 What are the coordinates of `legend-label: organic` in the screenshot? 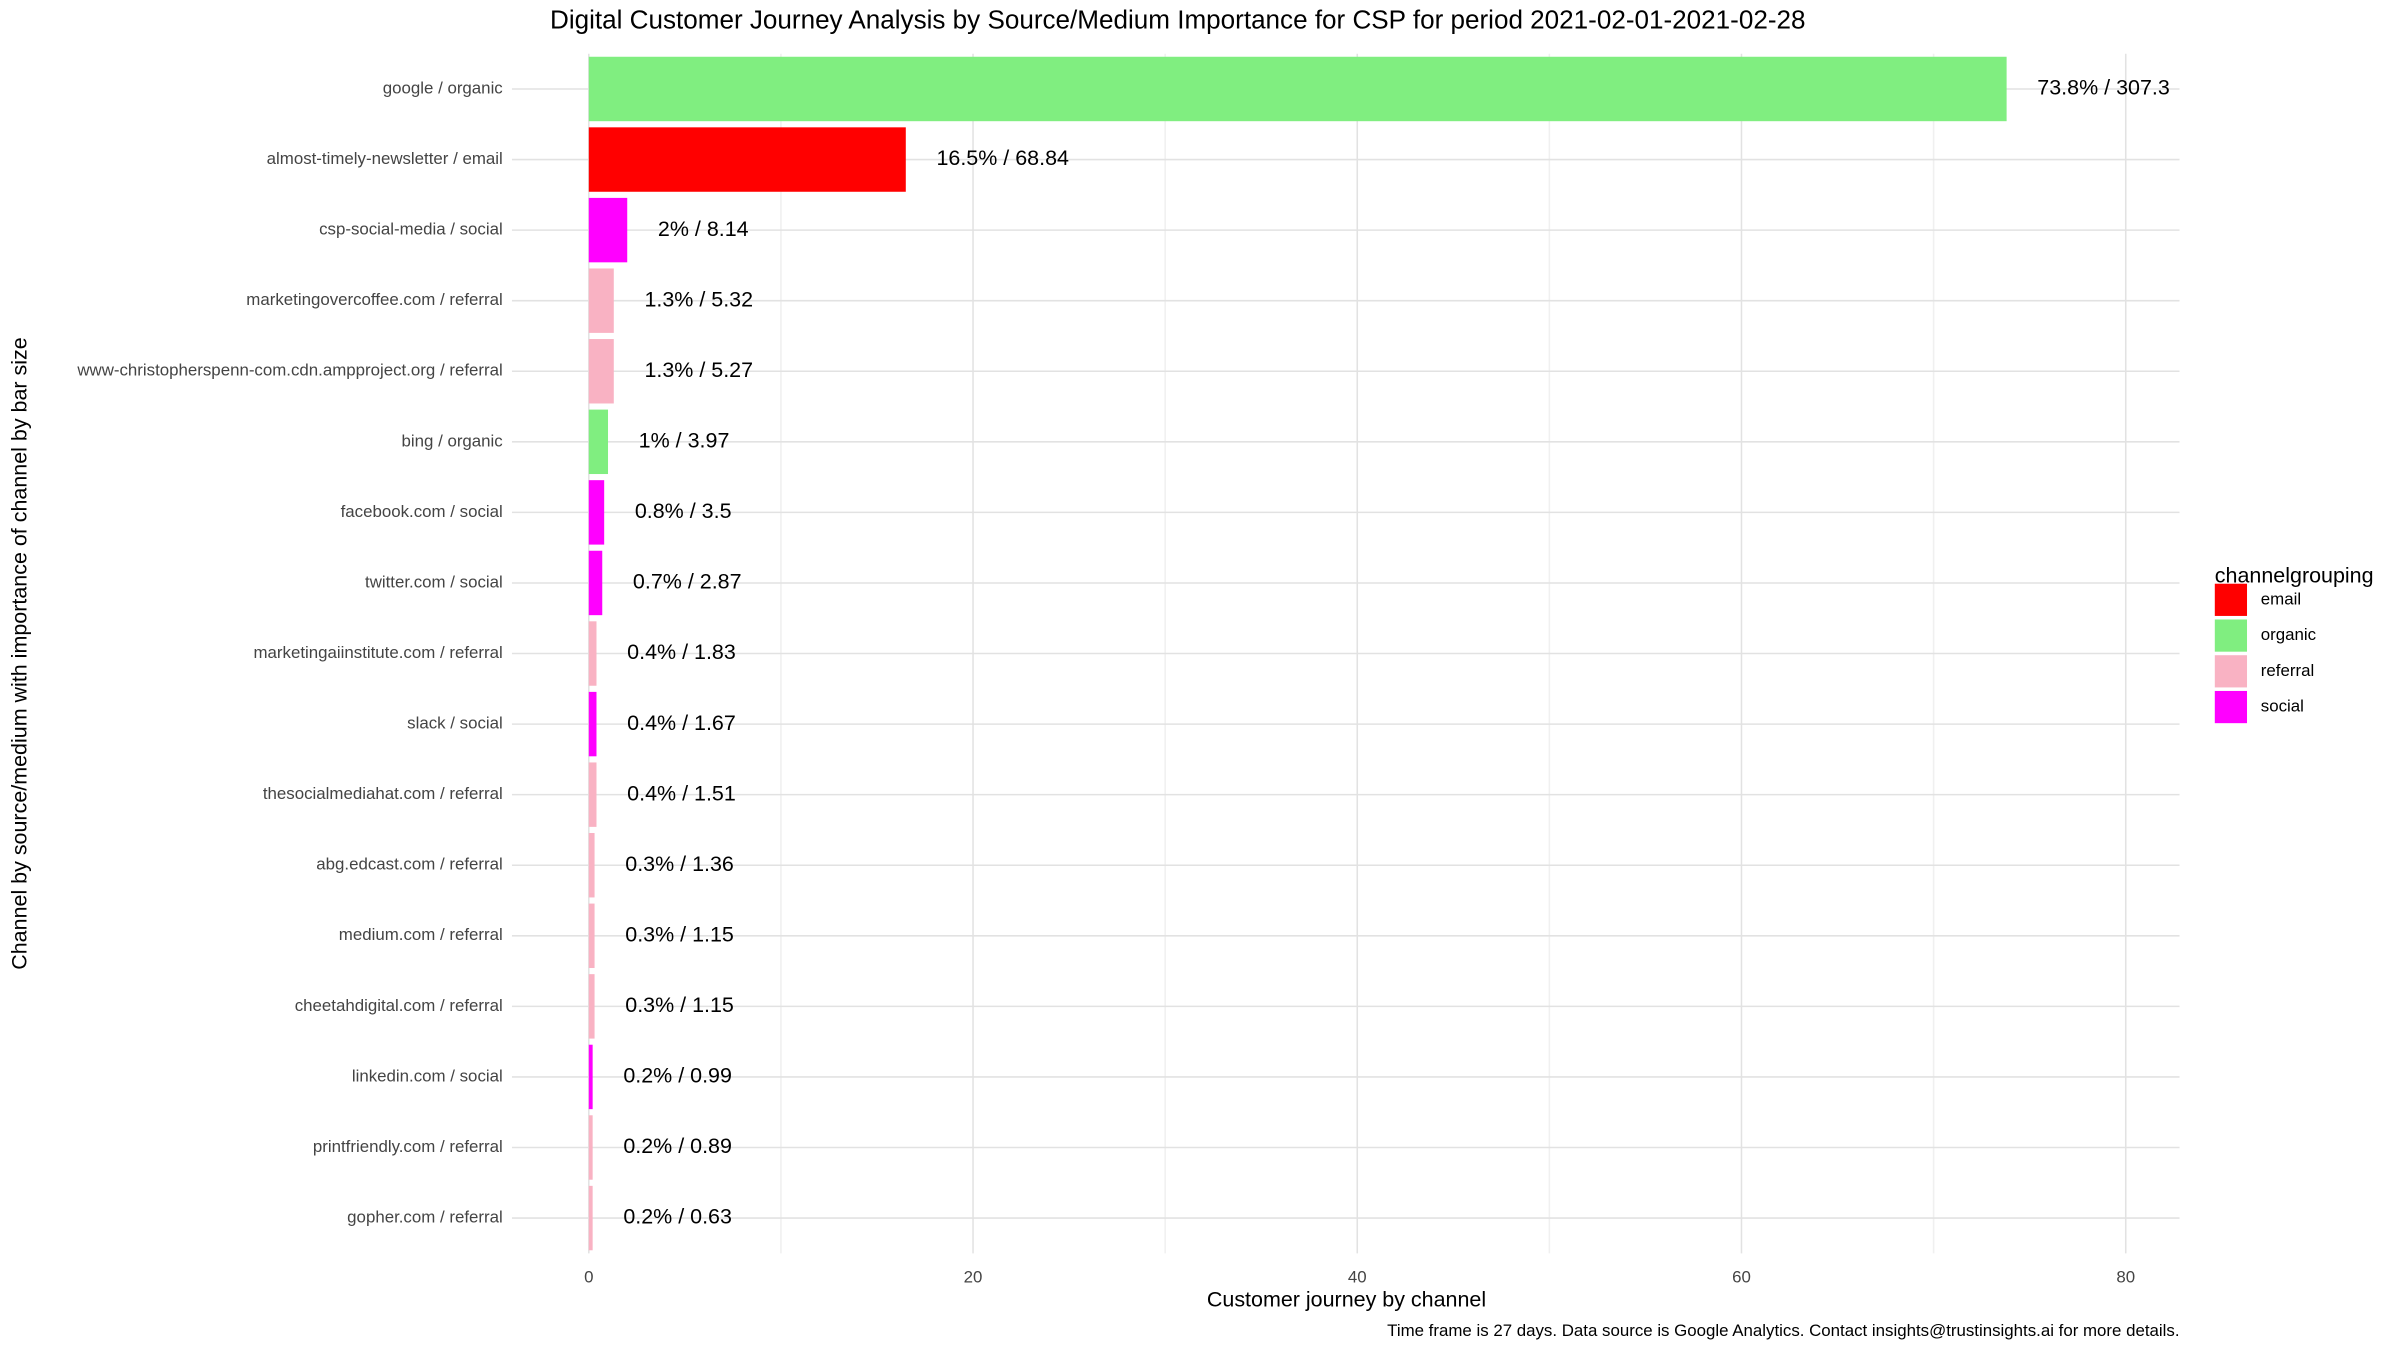 It's located at (2288, 634).